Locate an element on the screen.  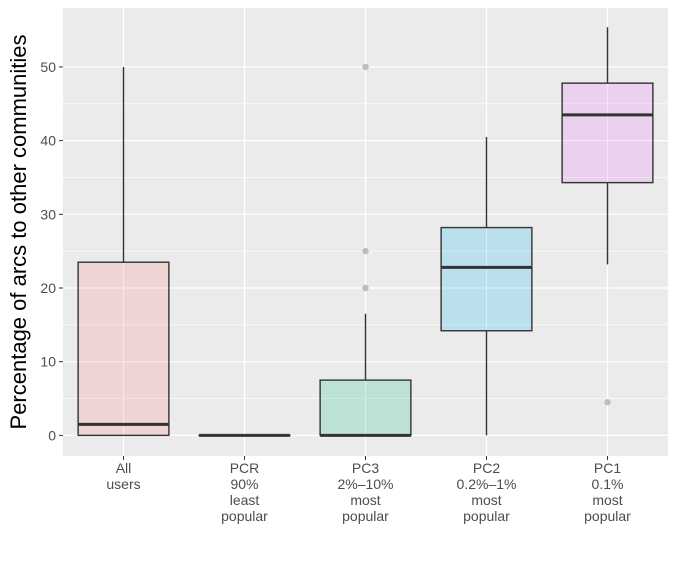
x-tick-label-line: 0.1% is located at coordinates (608, 484).